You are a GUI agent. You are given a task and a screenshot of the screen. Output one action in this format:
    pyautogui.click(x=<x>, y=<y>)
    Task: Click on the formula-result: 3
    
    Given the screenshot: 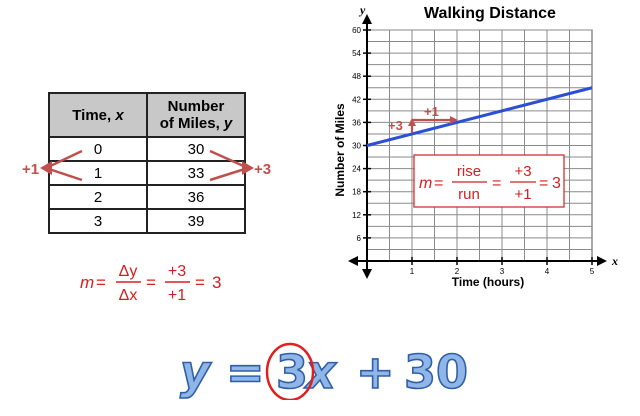 What is the action you would take?
    pyautogui.click(x=216, y=282)
    